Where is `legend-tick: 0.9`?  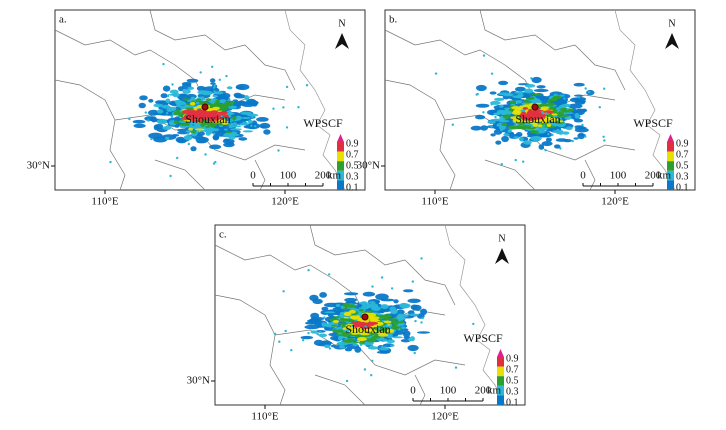 legend-tick: 0.9 is located at coordinates (352, 143).